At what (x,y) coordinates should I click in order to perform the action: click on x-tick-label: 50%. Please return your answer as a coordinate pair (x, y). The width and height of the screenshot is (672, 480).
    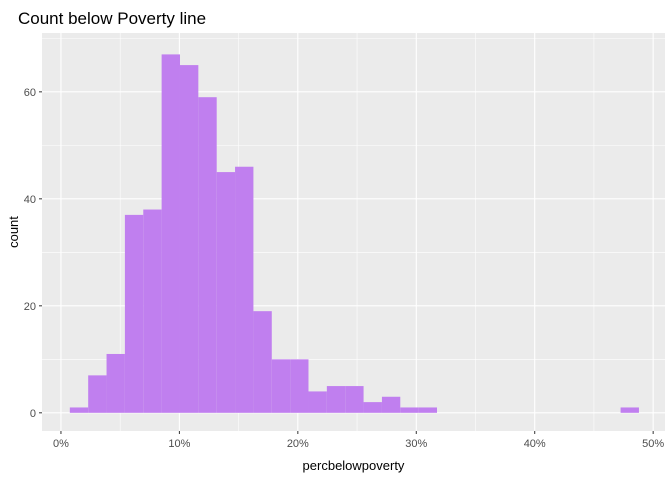
    Looking at the image, I should click on (653, 444).